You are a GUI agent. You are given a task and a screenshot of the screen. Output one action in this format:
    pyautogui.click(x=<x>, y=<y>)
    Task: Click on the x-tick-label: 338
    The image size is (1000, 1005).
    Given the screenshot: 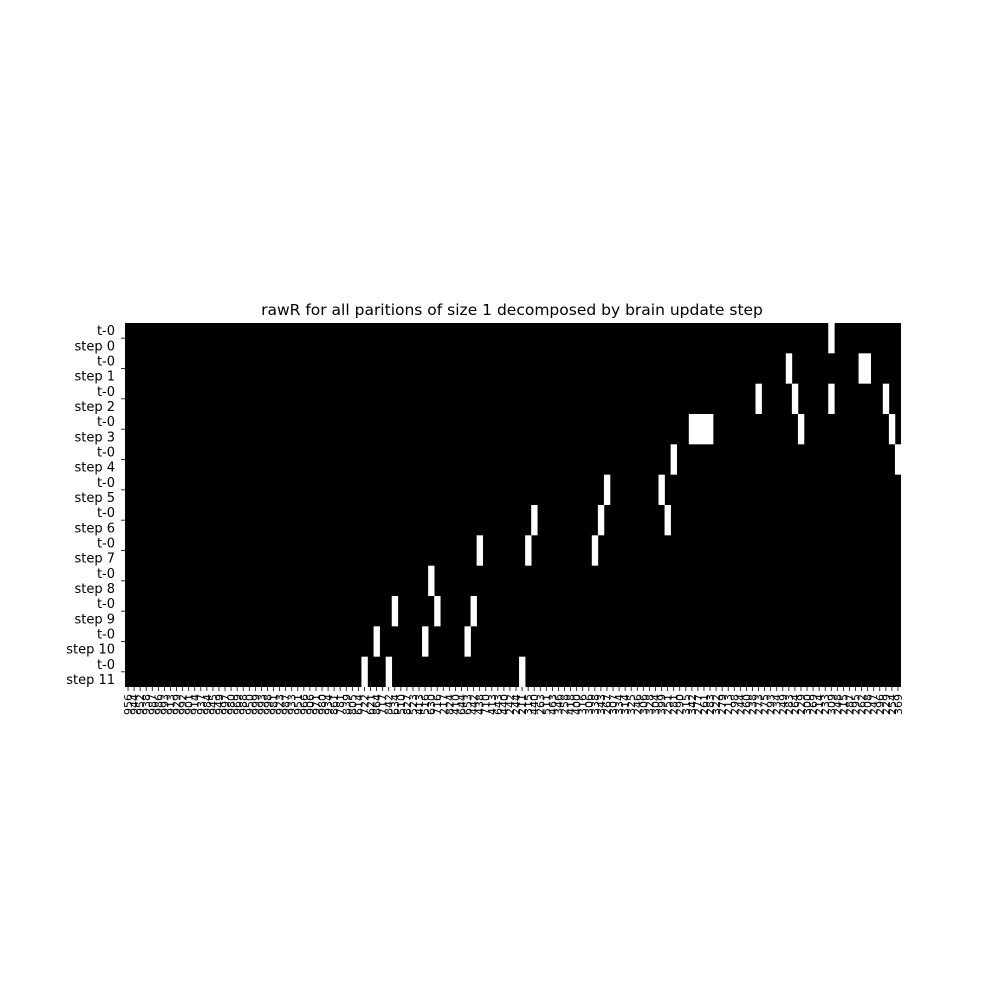 What is the action you would take?
    pyautogui.click(x=595, y=704)
    